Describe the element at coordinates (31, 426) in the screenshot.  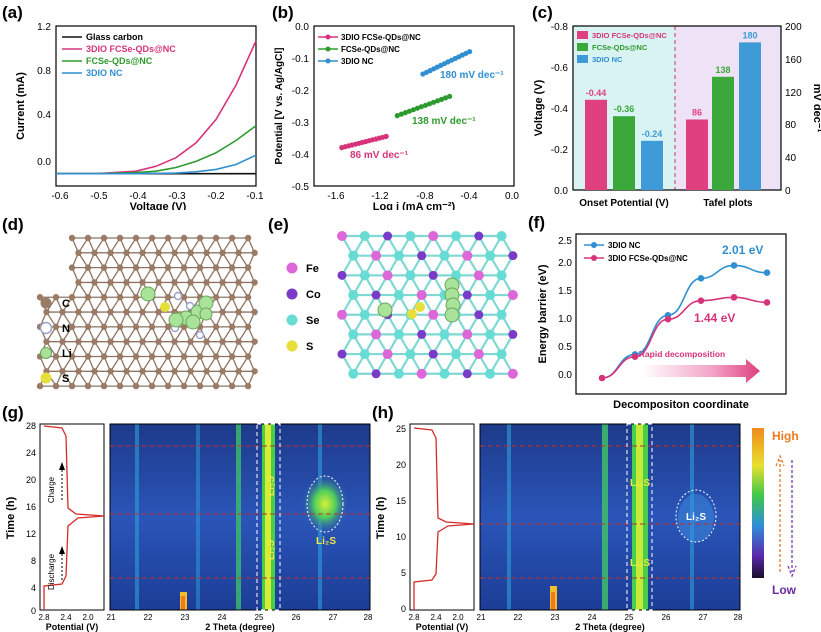
I see `y-tick: 28` at that location.